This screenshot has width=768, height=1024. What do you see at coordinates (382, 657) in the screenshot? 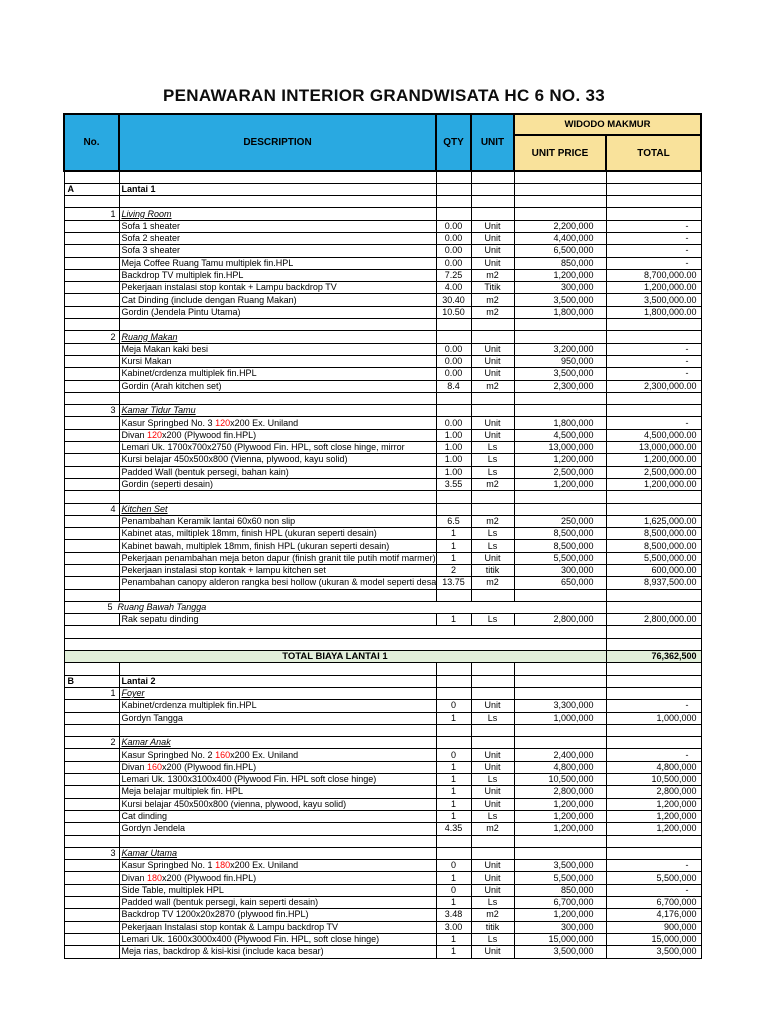
I see `grand-total-row: TOTAL BIAYA LANTAI 1 76,362,500` at bounding box center [382, 657].